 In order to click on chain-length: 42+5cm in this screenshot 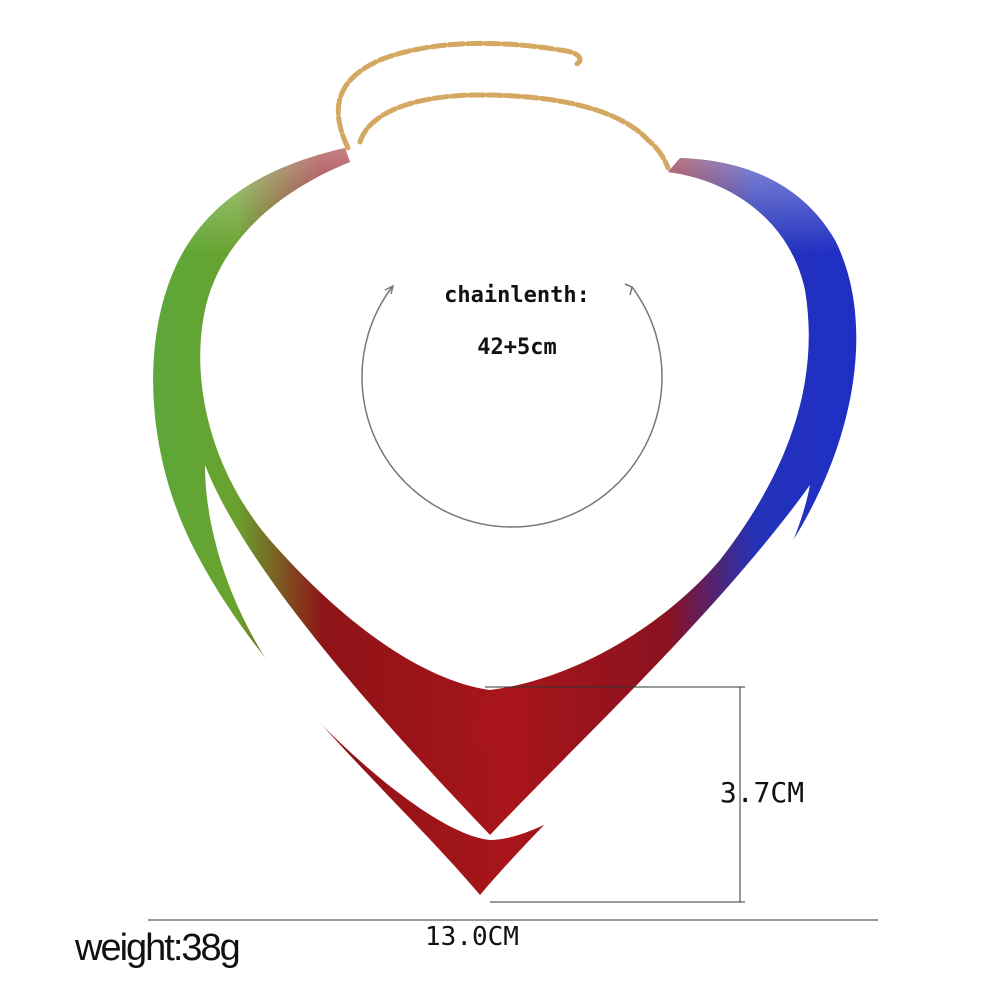, I will do `click(516, 347)`.